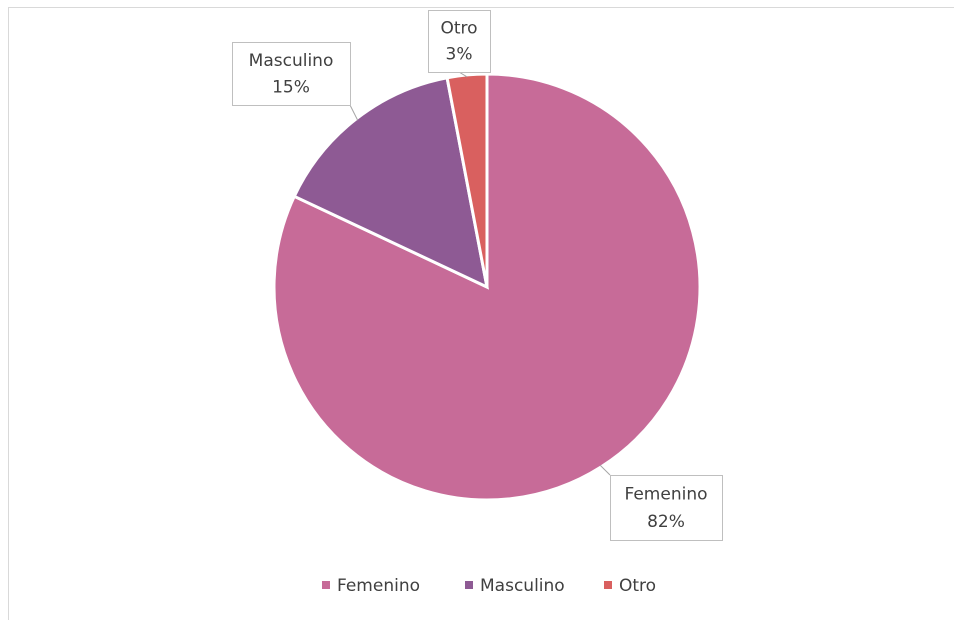  What do you see at coordinates (666, 495) in the screenshot?
I see `data-label-name: Femenino` at bounding box center [666, 495].